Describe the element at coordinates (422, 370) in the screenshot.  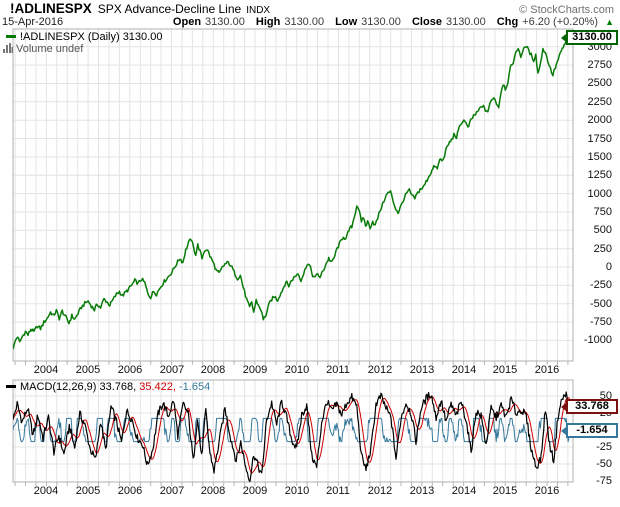
I see `main-x-axis-label: 2013` at that location.